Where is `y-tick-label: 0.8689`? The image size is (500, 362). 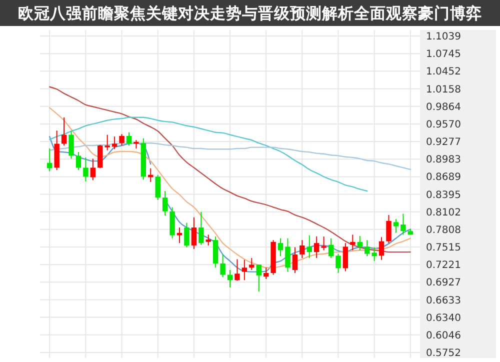
y-tick-label: 0.8689 is located at coordinates (443, 178).